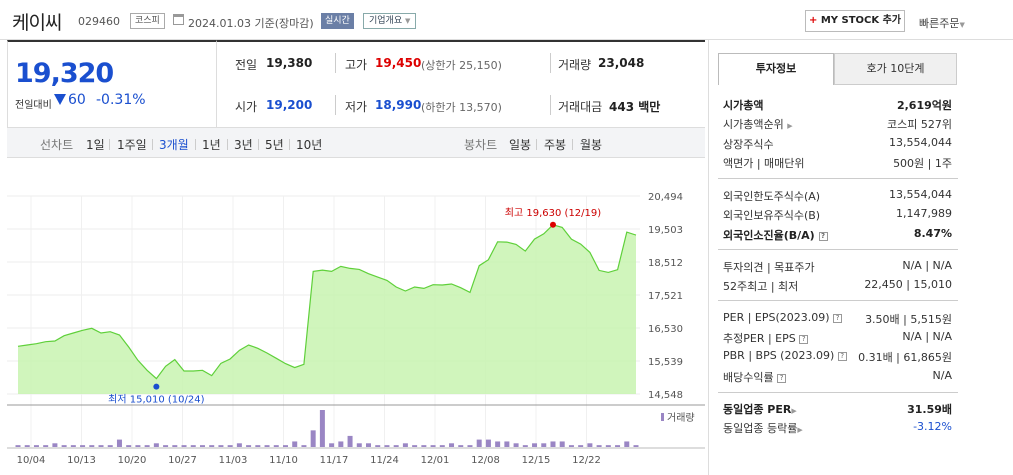 This screenshot has width=1013, height=475. What do you see at coordinates (758, 124) in the screenshot?
I see `mcap-rank-label: 시가총액순위 ▶` at bounding box center [758, 124].